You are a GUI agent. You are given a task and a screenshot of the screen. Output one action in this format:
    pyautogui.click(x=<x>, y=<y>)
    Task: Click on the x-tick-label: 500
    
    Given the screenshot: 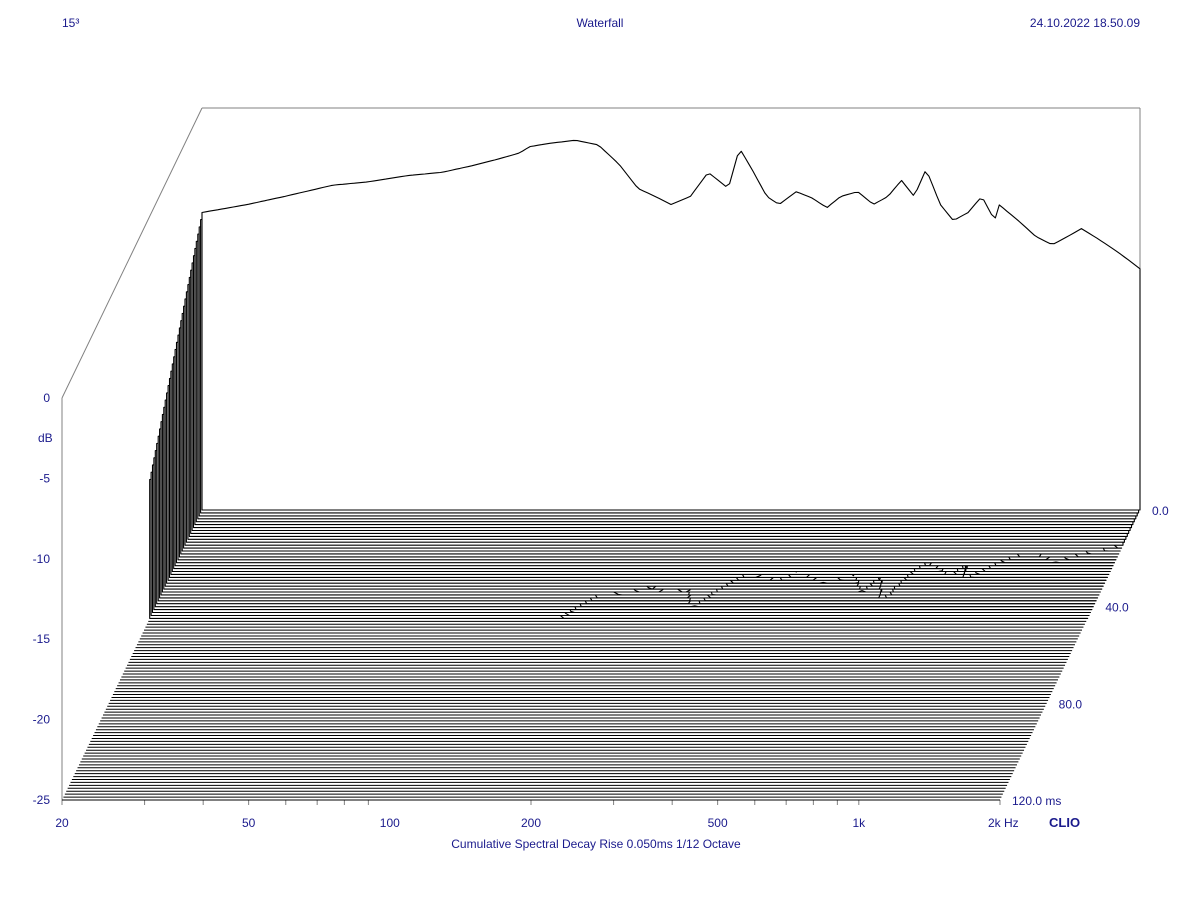 What is the action you would take?
    pyautogui.click(x=718, y=823)
    